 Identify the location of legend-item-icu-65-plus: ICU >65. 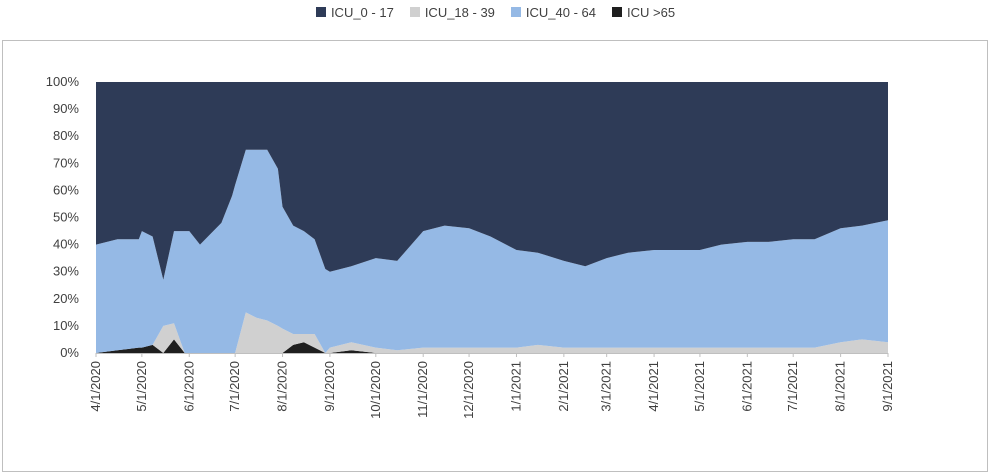
(643, 12).